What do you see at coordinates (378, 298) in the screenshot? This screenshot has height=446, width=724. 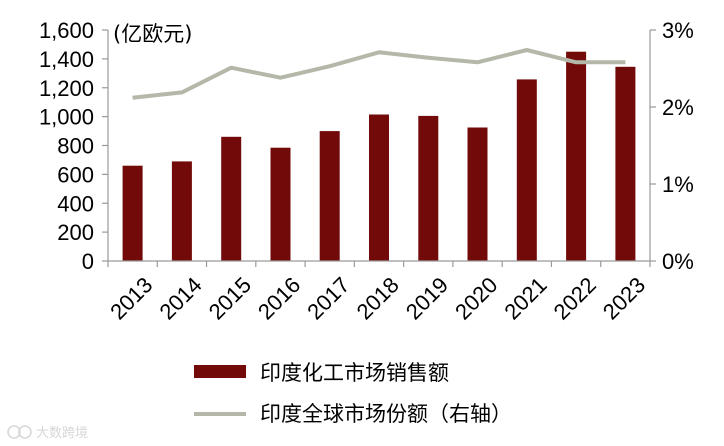 I see `x-tick-label: 2018` at bounding box center [378, 298].